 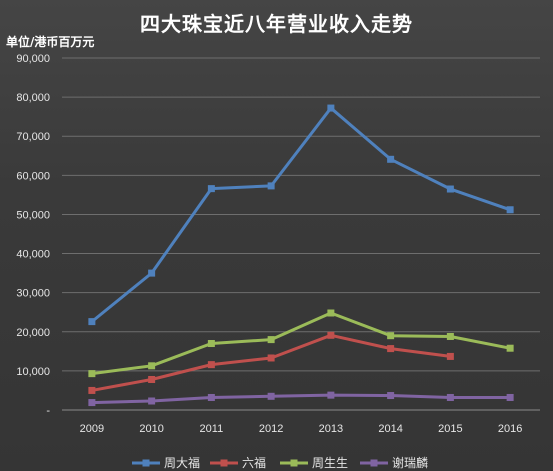 What do you see at coordinates (33, 372) in the screenshot?
I see `y-tick-label: 10,000` at bounding box center [33, 372].